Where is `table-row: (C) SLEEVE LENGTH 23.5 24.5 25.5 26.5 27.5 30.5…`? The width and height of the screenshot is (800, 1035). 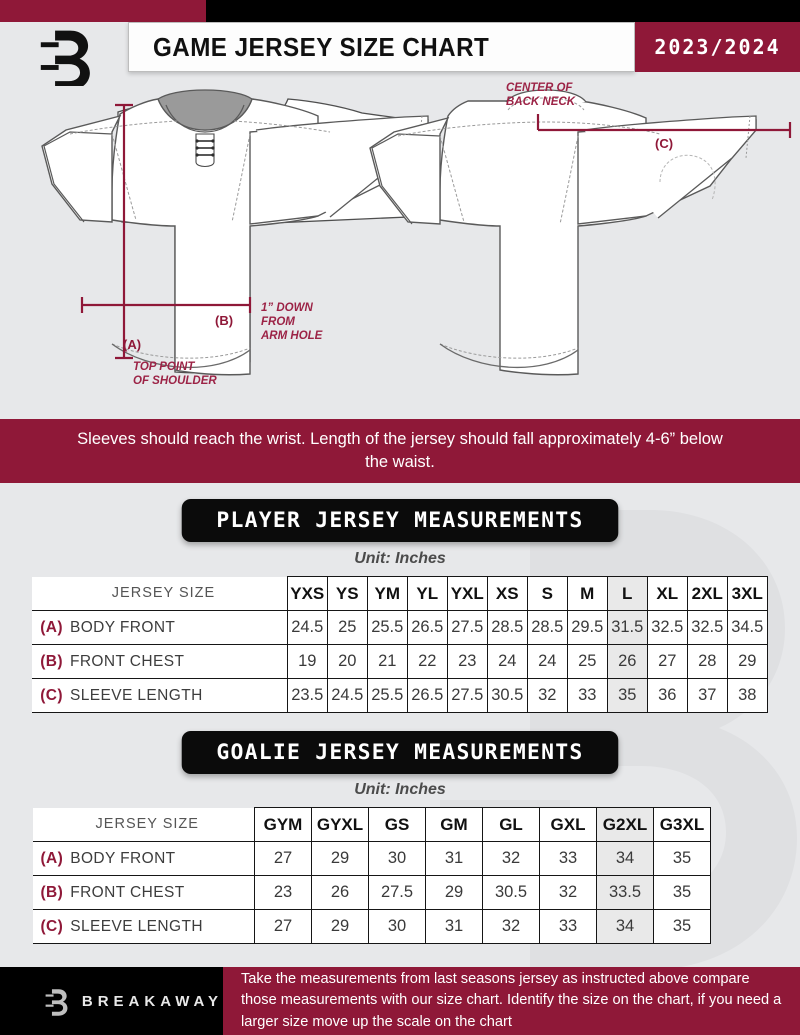 table-row: (C) SLEEVE LENGTH 23.5 24.5 25.5 26.5 27.5 30.5… is located at coordinates (400, 695).